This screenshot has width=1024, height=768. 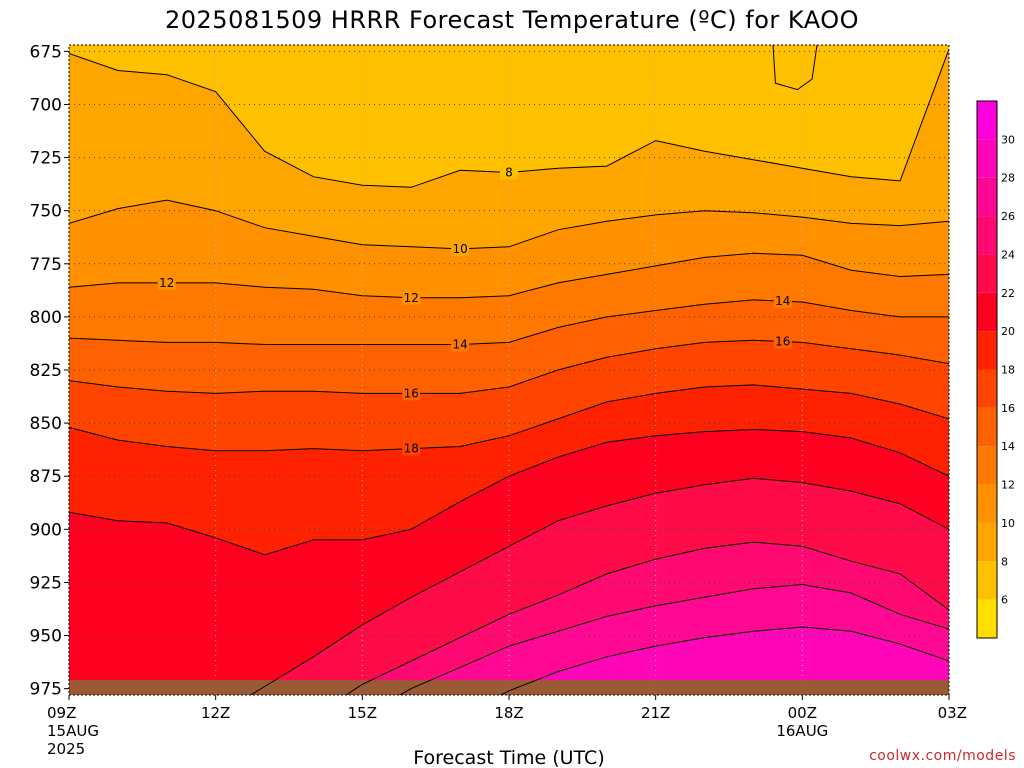 What do you see at coordinates (1008, 446) in the screenshot?
I see `colorbar-tick-14: 14` at bounding box center [1008, 446].